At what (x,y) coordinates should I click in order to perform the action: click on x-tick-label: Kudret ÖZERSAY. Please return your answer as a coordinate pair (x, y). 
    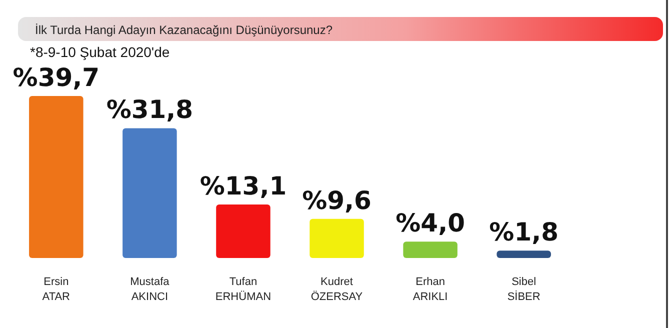
    Looking at the image, I should click on (337, 289).